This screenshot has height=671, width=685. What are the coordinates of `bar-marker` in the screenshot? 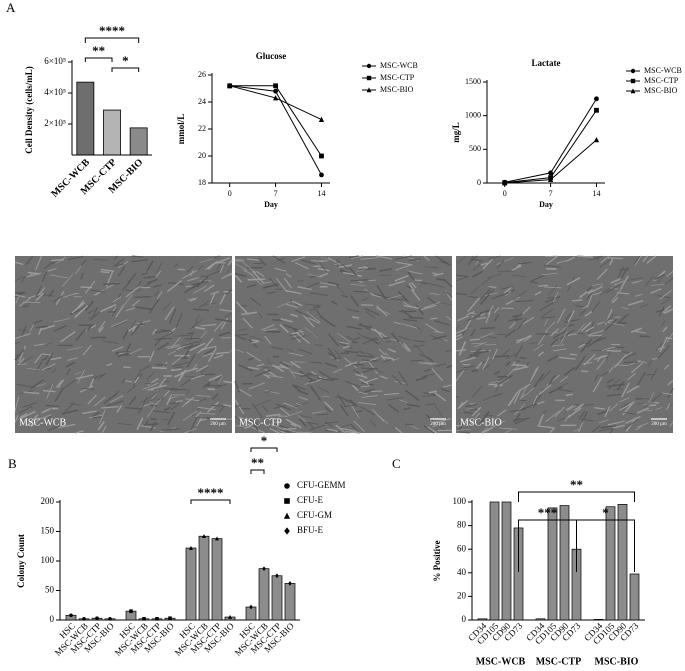 It's located at (264, 569).